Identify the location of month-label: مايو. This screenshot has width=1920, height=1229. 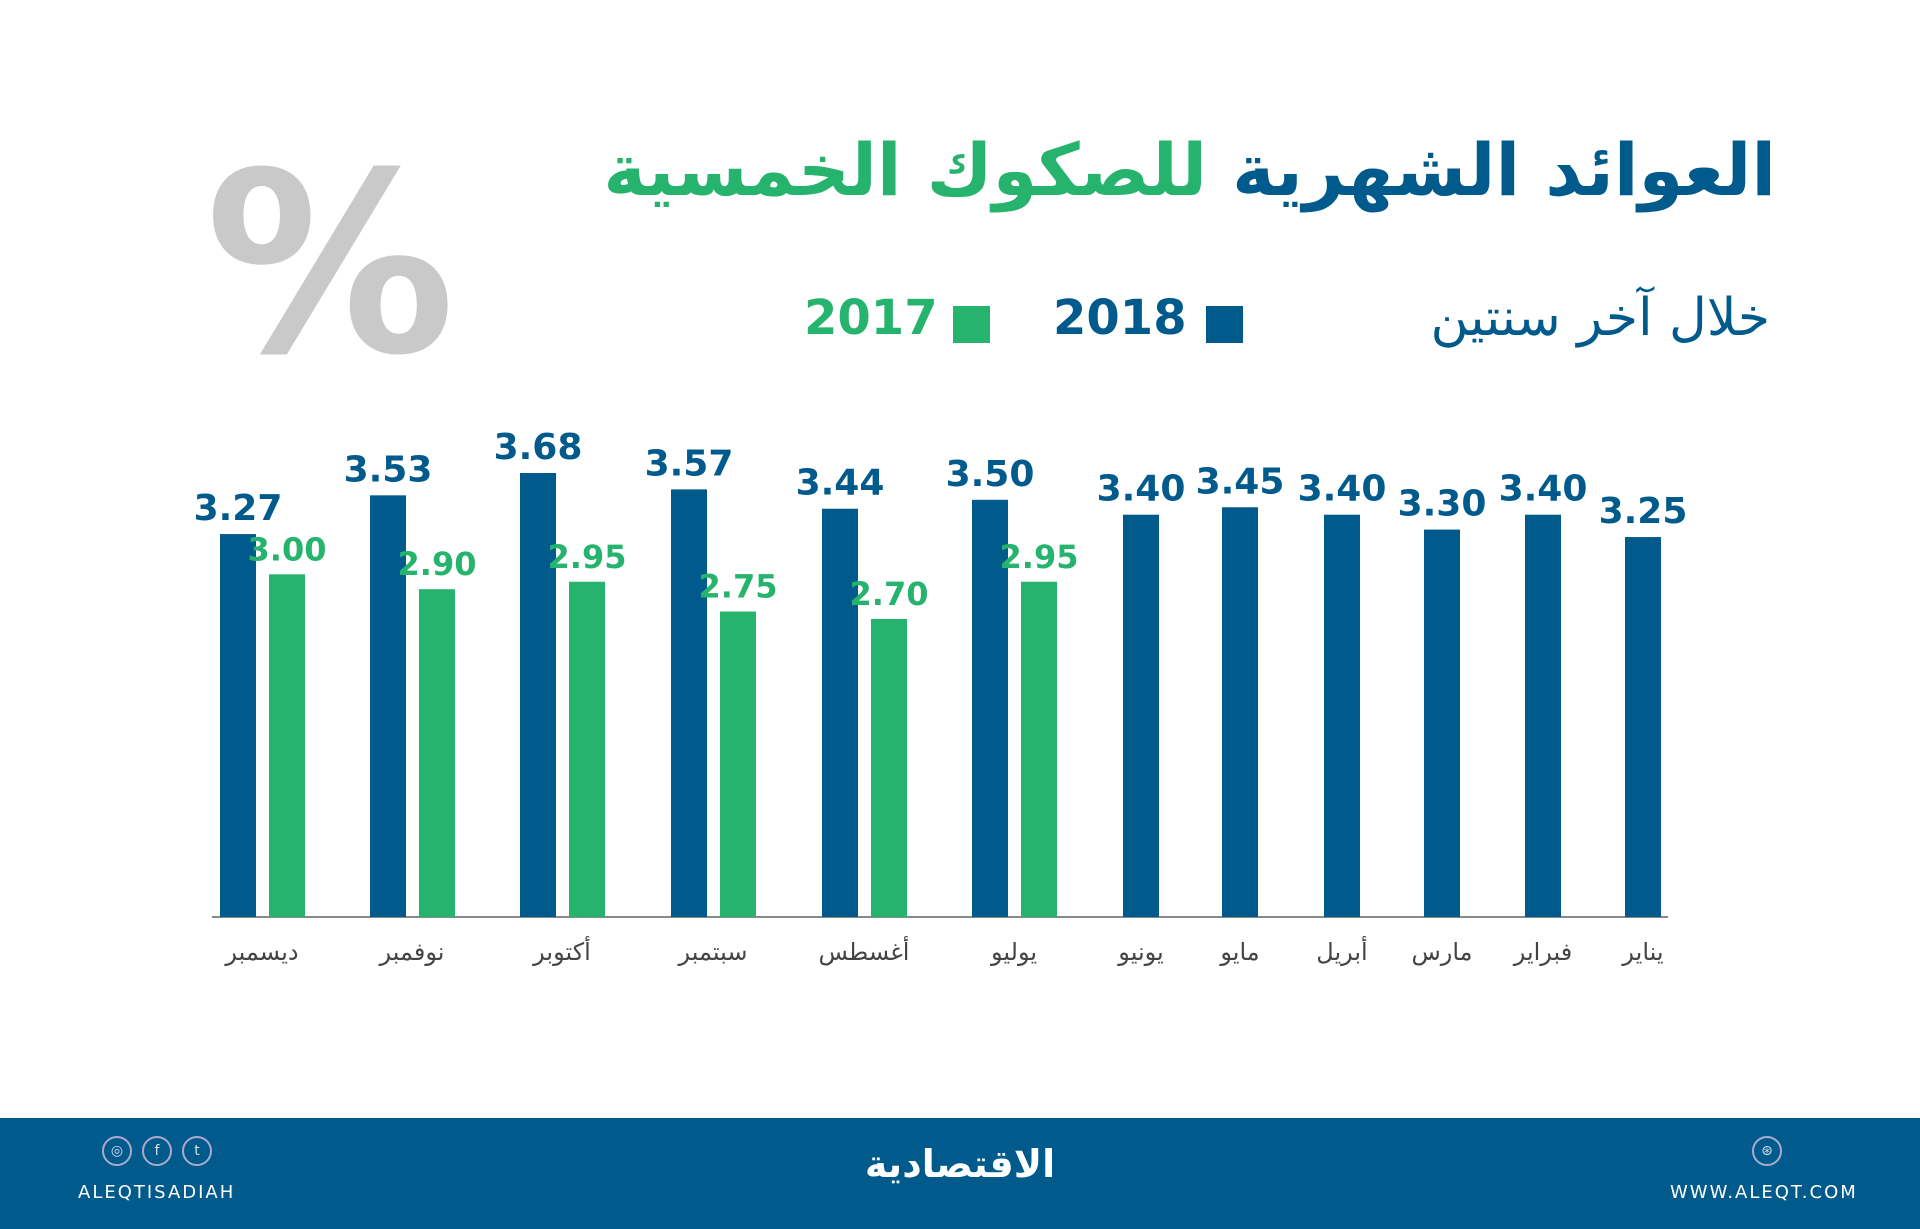
(1239, 952).